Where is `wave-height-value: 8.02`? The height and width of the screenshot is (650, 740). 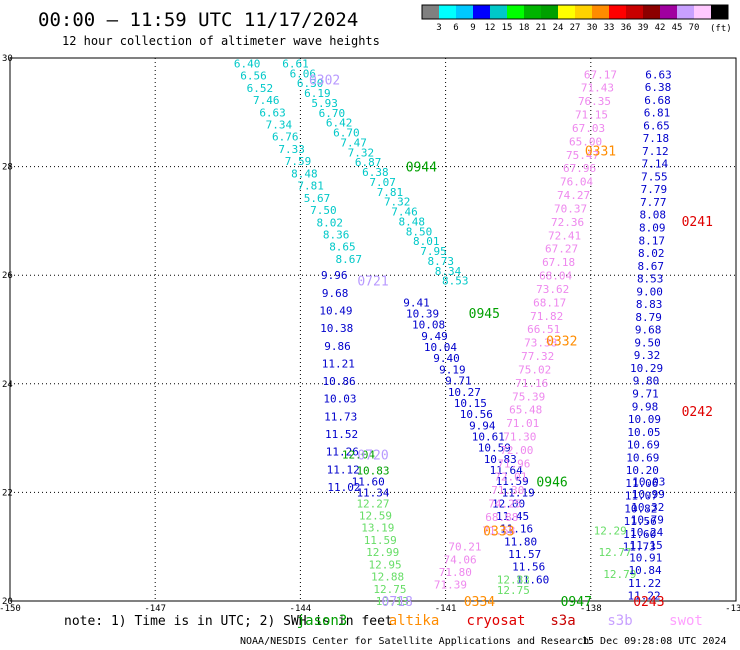
wave-height-value: 8.02 is located at coordinates (651, 253).